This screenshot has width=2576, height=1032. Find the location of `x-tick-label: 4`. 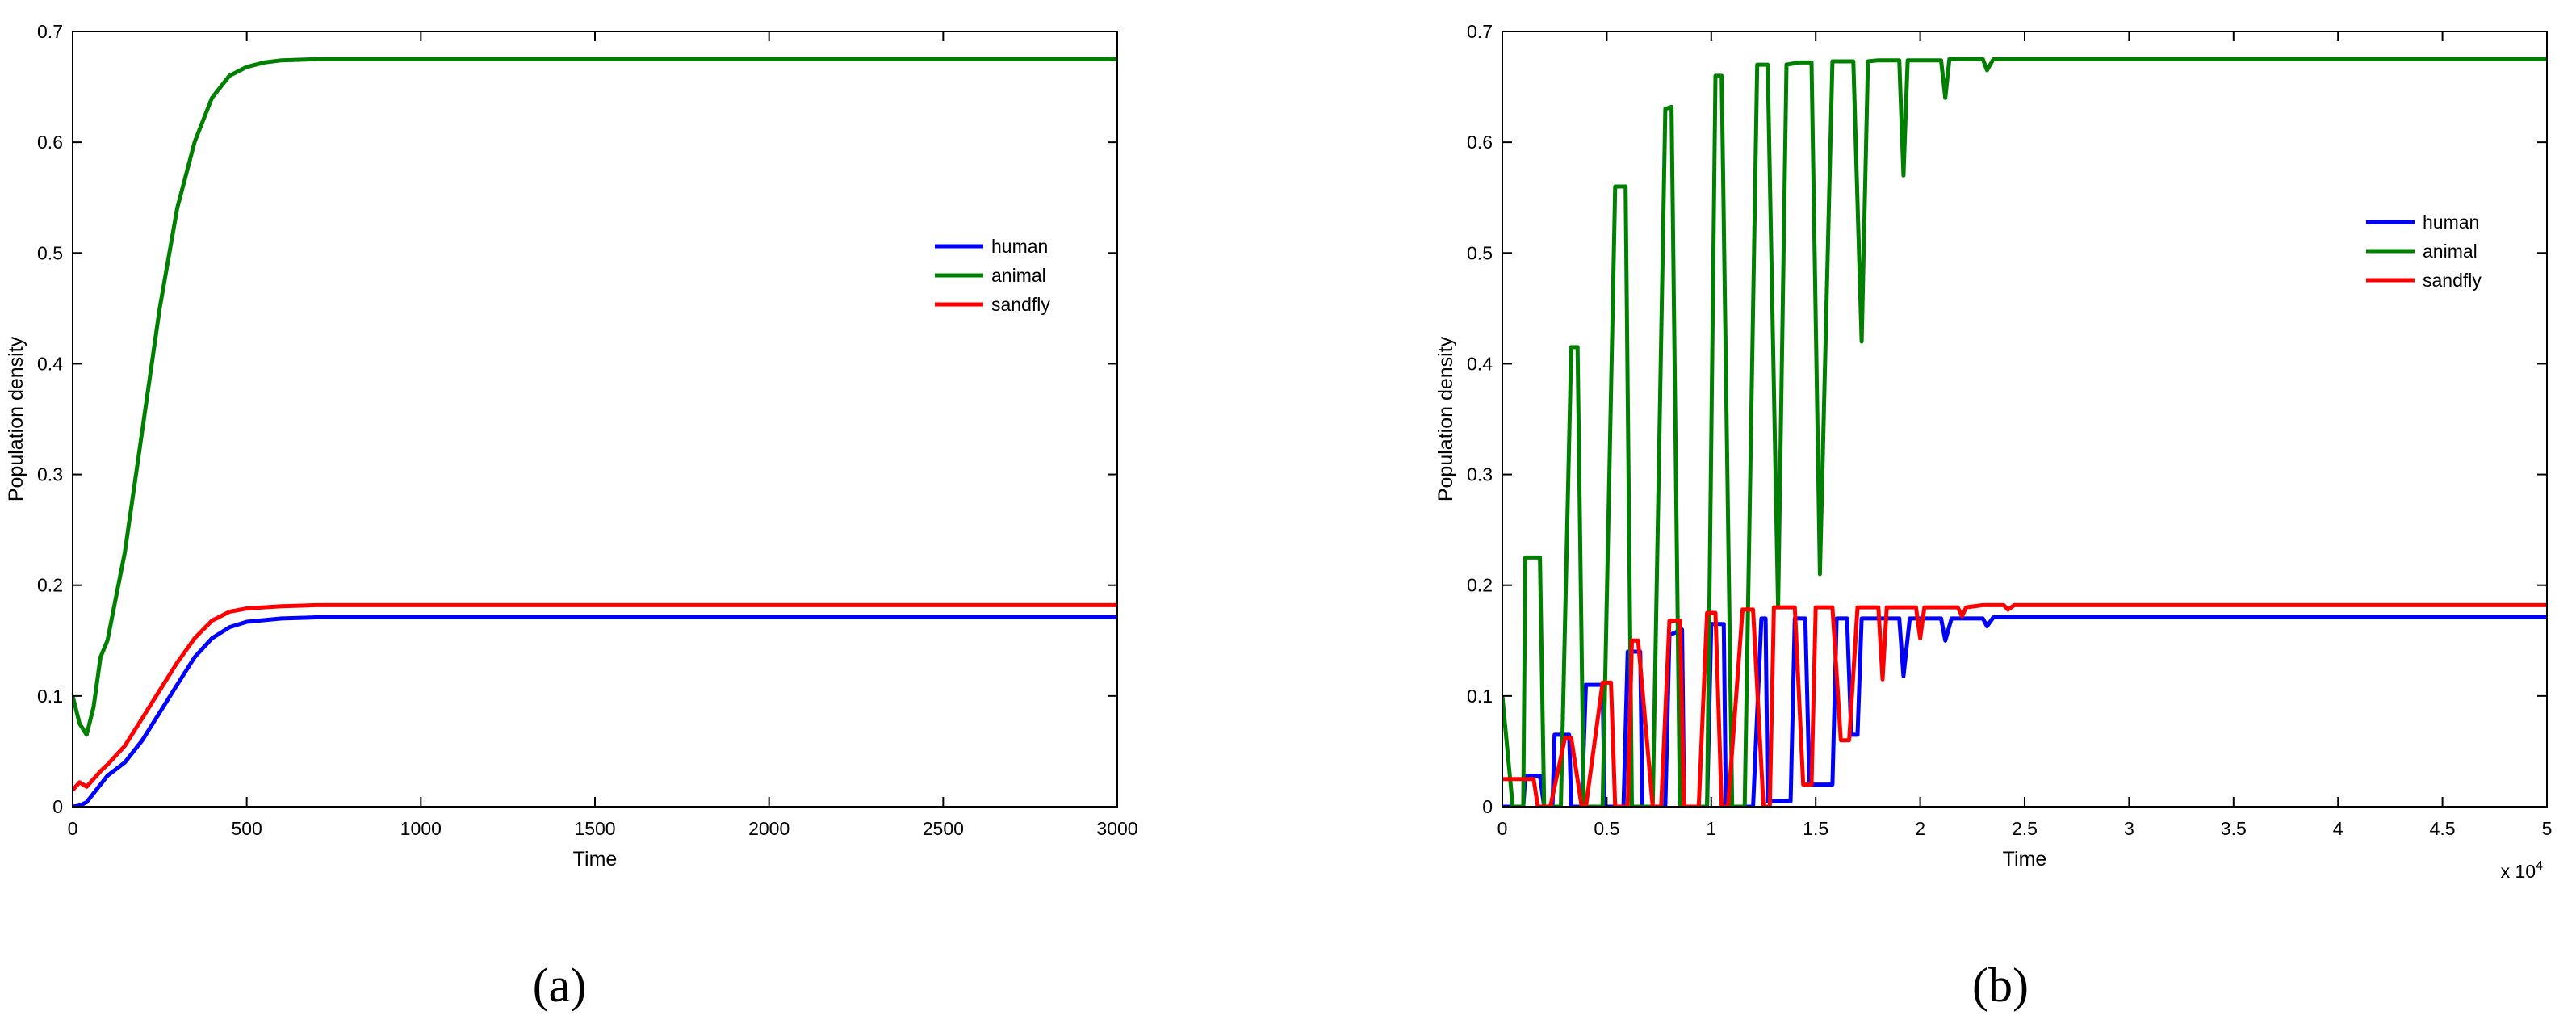

x-tick-label: 4 is located at coordinates (2338, 828).